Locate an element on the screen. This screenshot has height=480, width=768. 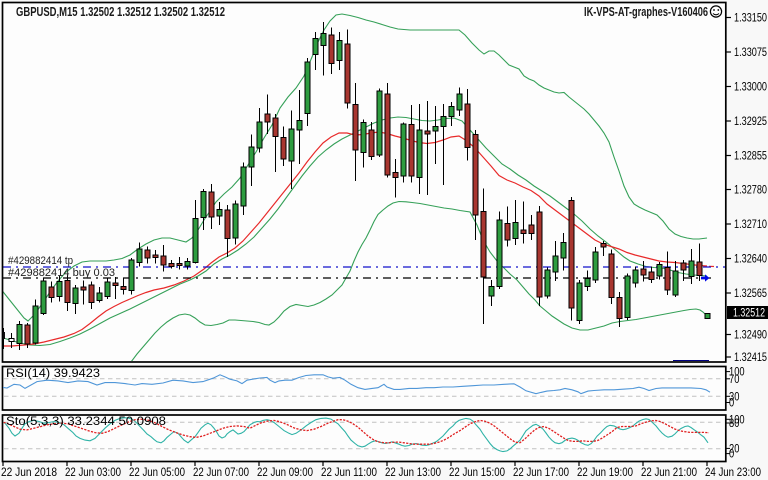
svg-text: 22 Jun 2018 is located at coordinates (29, 473).